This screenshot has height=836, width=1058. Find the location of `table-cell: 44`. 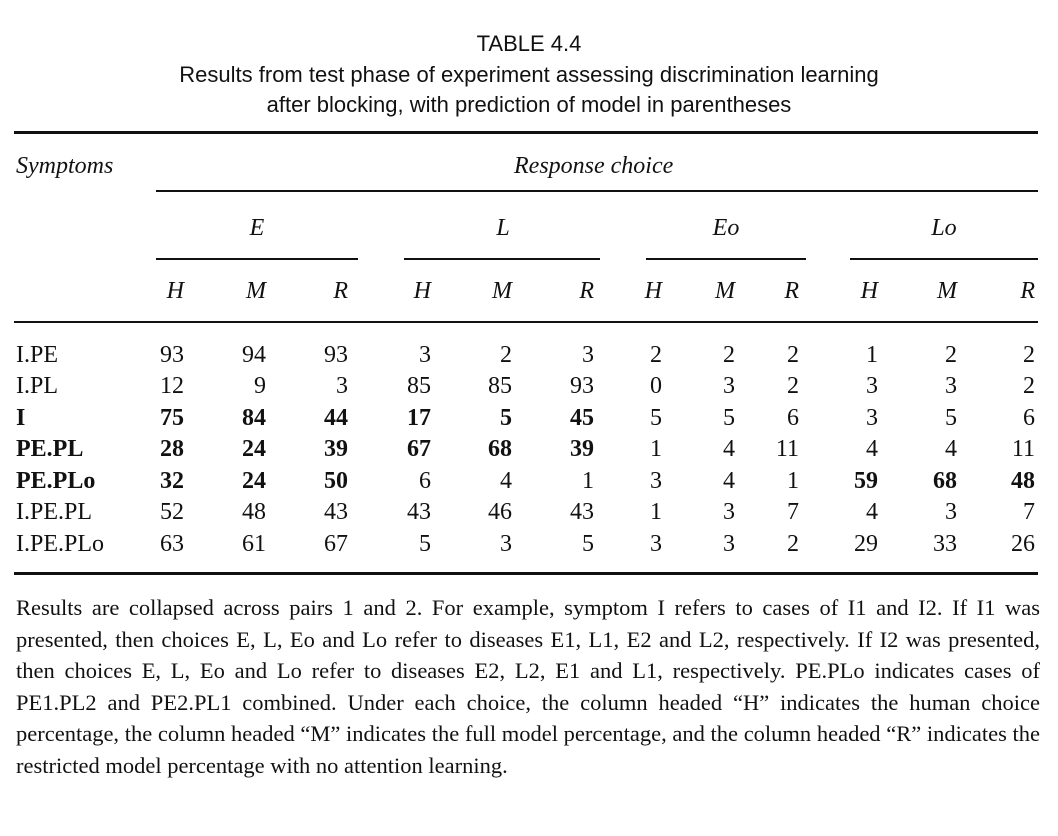

table-cell: 44 is located at coordinates (336, 418).